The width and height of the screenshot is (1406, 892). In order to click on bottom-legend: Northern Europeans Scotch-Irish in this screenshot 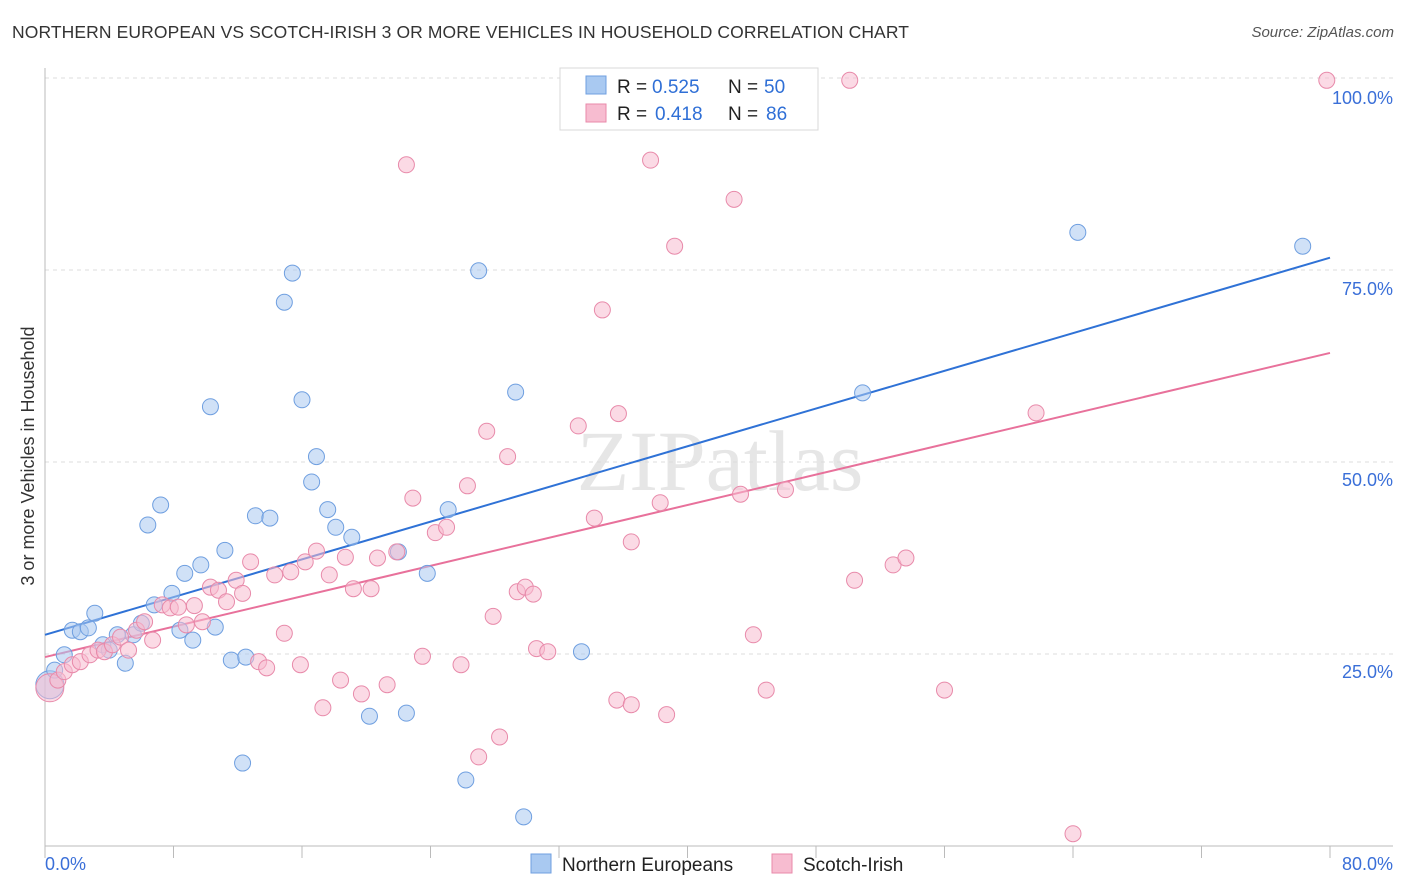, I will do `click(716, 864)`.